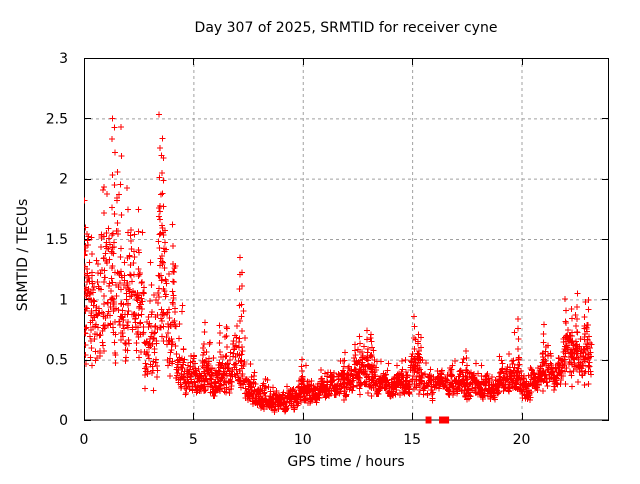 The width and height of the screenshot is (640, 484). Describe the element at coordinates (345, 462) in the screenshot. I see `x-axis-label: GPS time / hours` at that location.